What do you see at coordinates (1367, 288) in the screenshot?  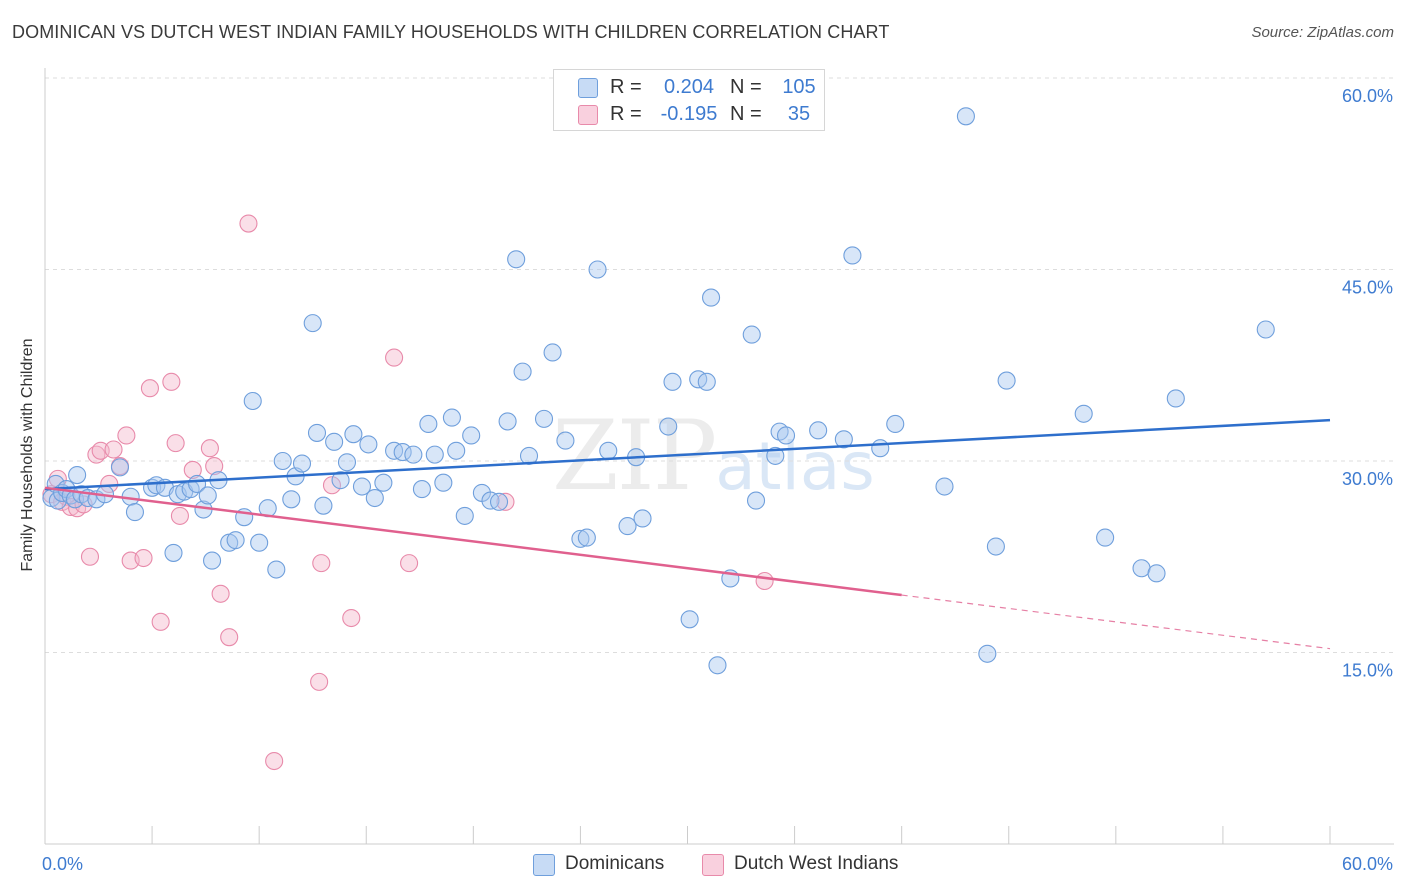 I see `y-tick-label: 45.0%` at bounding box center [1367, 288].